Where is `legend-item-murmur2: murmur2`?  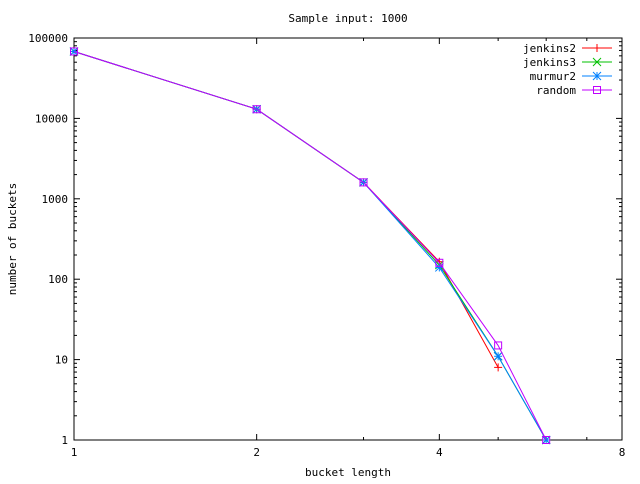
legend-item-murmur2: murmur2 is located at coordinates (571, 76).